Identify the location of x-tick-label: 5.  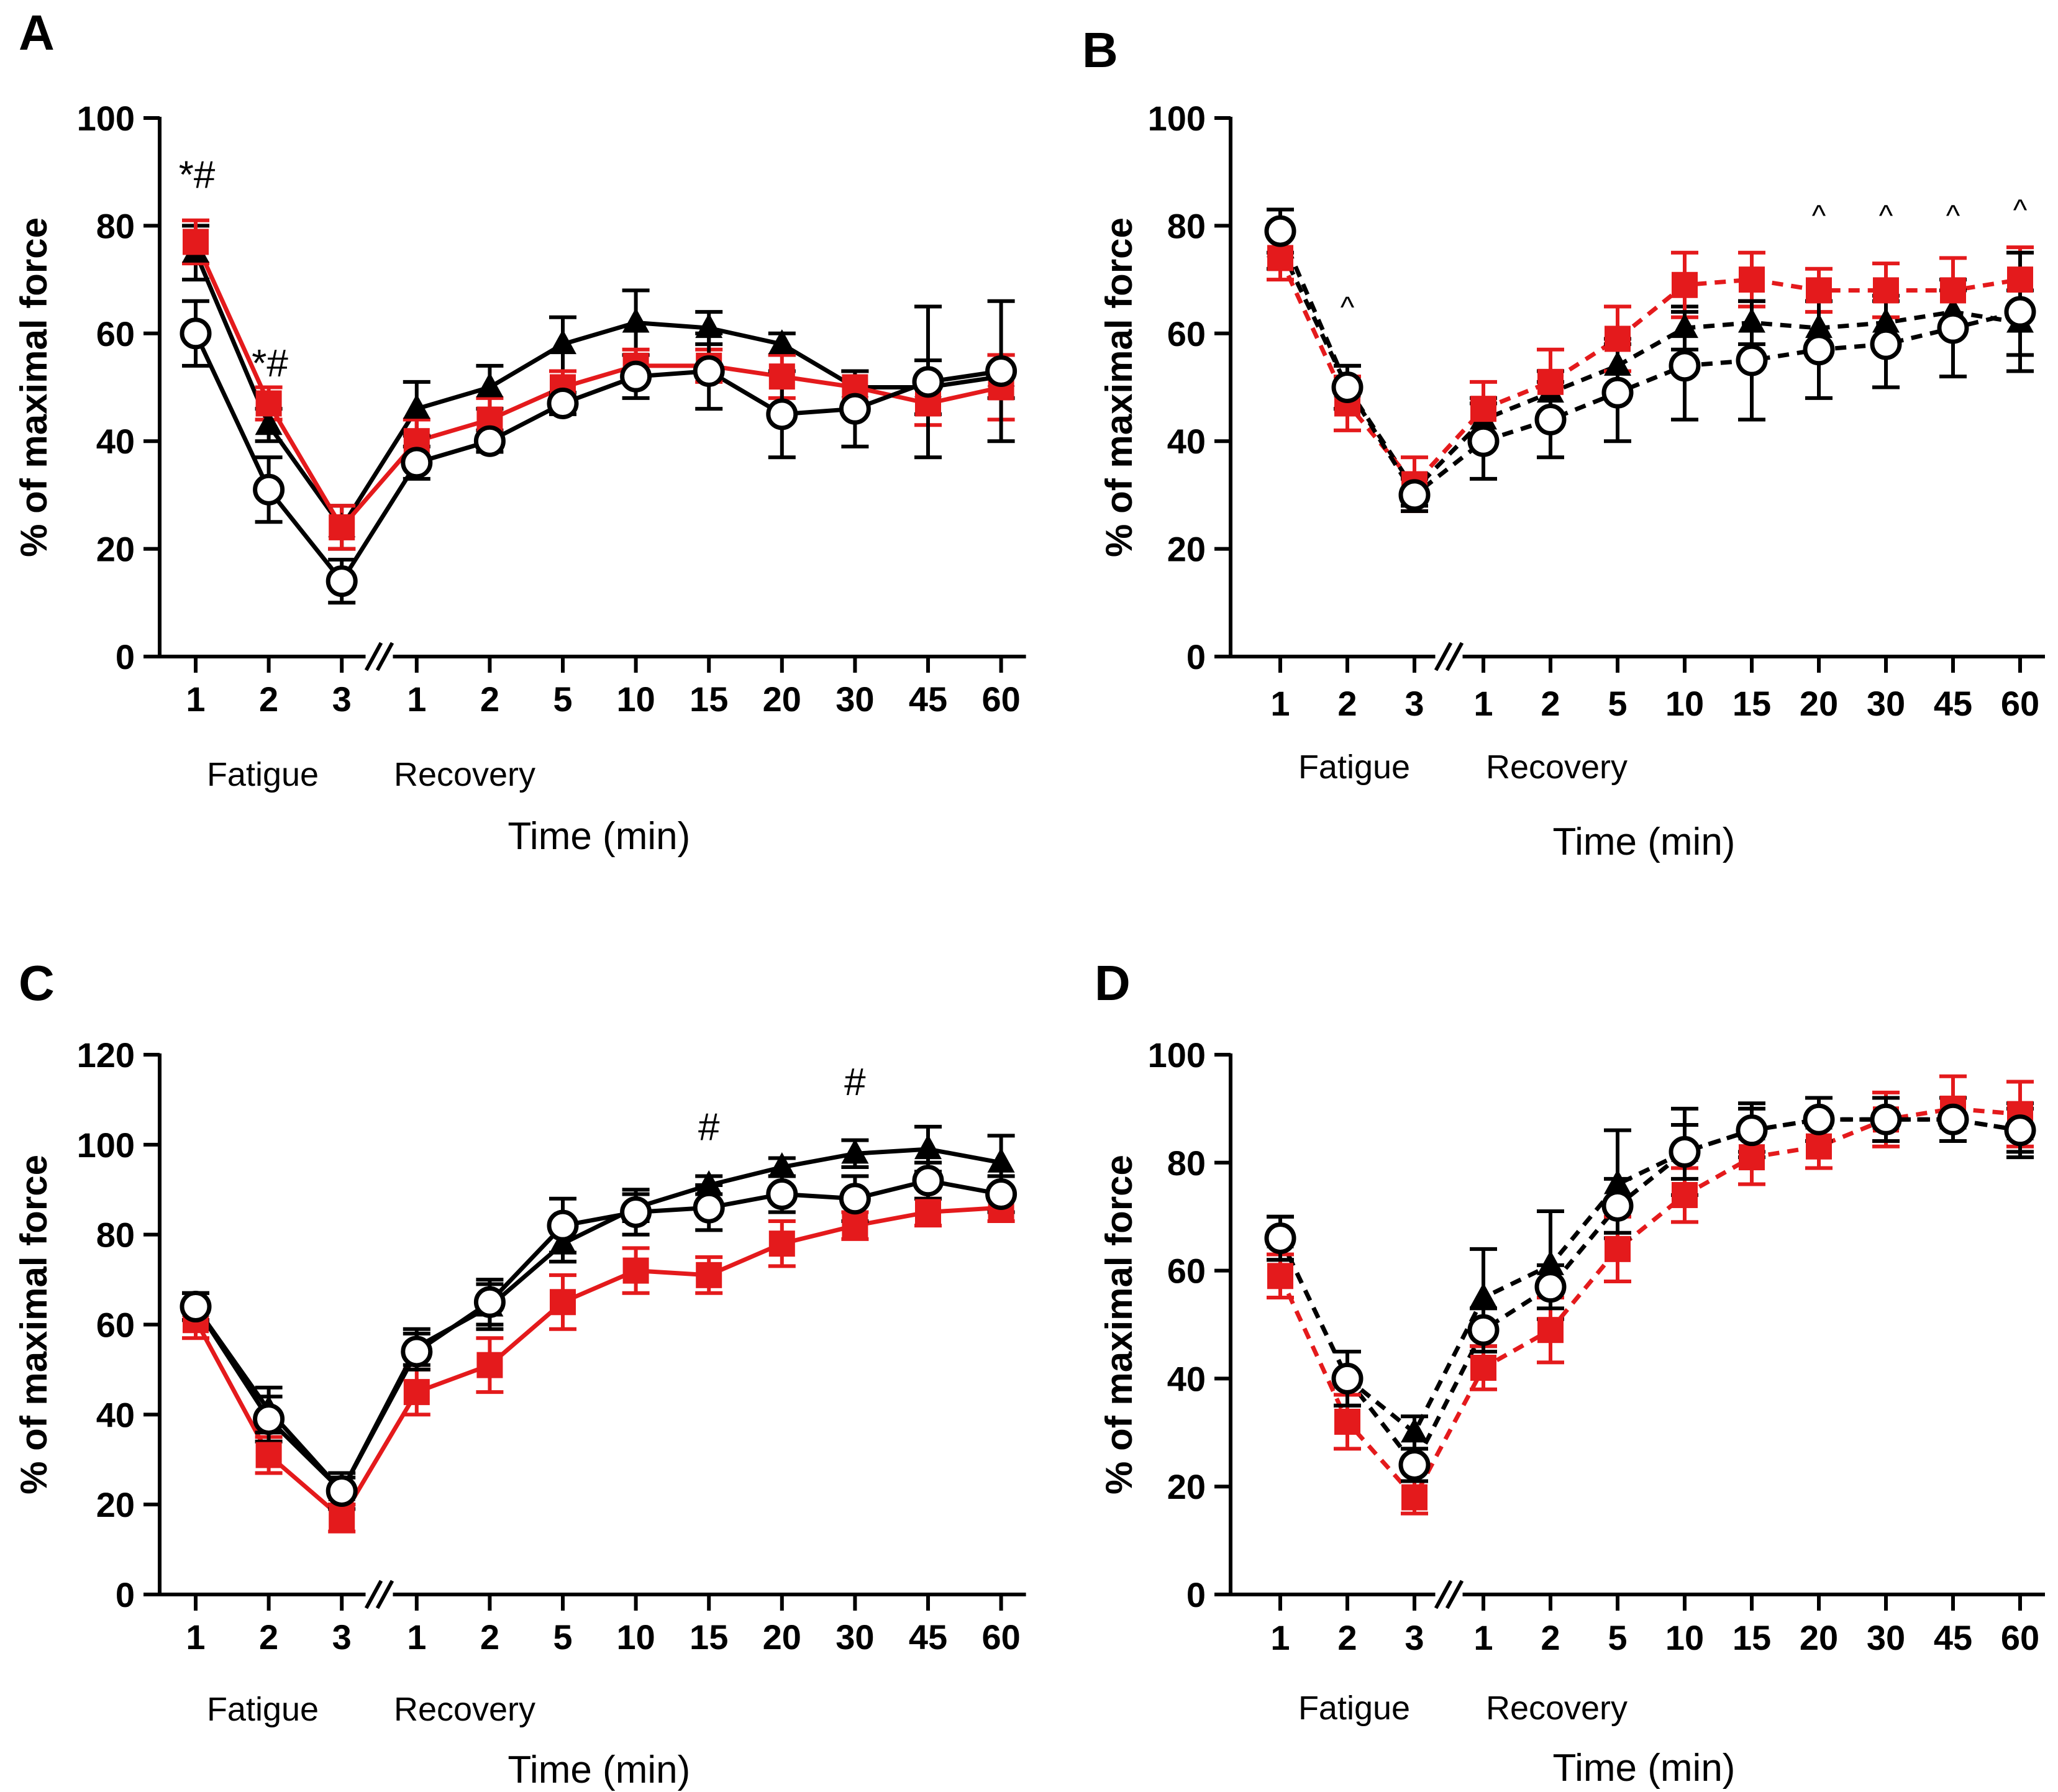
(562, 1637).